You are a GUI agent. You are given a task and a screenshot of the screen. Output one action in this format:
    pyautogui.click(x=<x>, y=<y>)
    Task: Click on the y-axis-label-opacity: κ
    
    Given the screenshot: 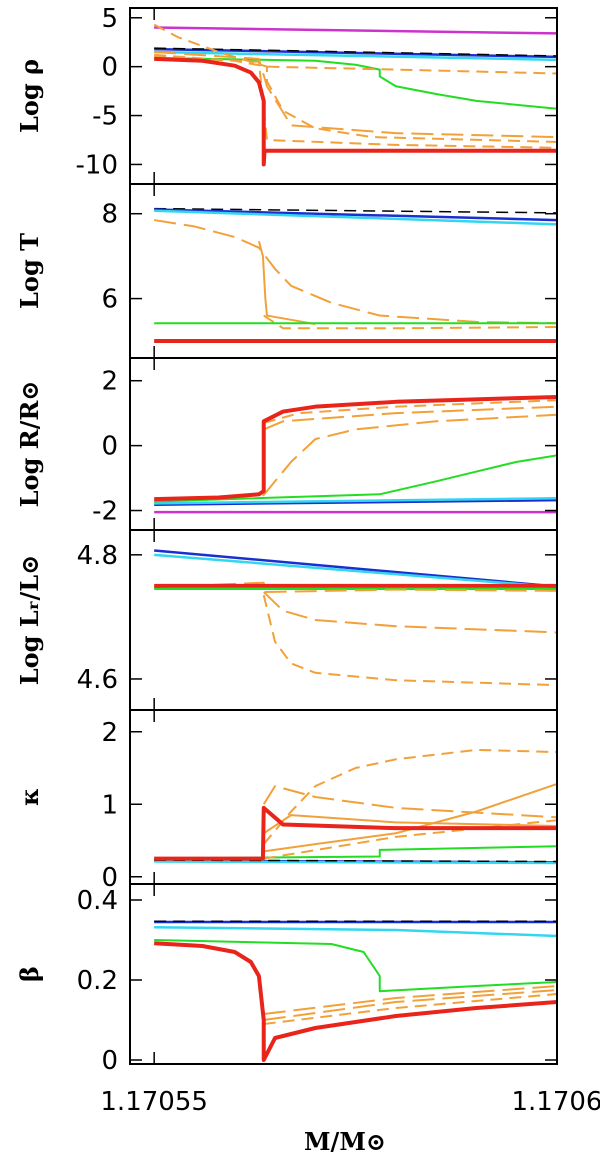 What is the action you would take?
    pyautogui.click(x=29, y=797)
    